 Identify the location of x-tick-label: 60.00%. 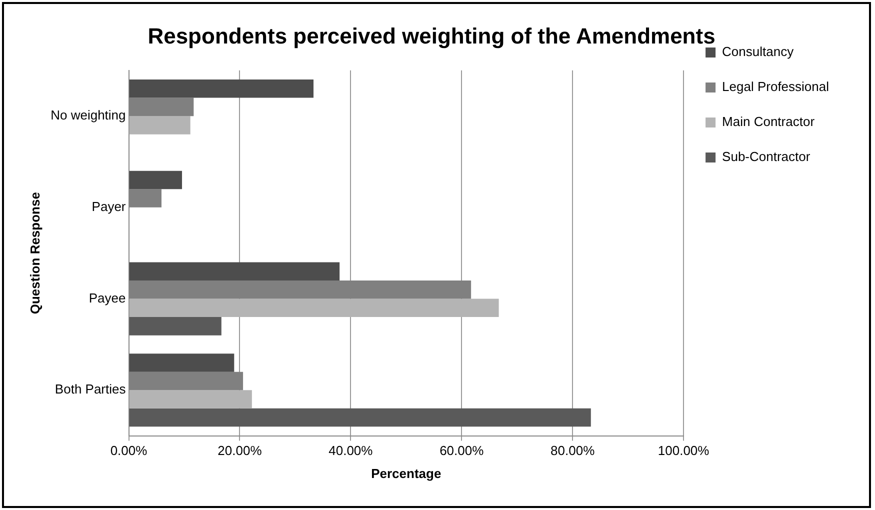
(462, 450).